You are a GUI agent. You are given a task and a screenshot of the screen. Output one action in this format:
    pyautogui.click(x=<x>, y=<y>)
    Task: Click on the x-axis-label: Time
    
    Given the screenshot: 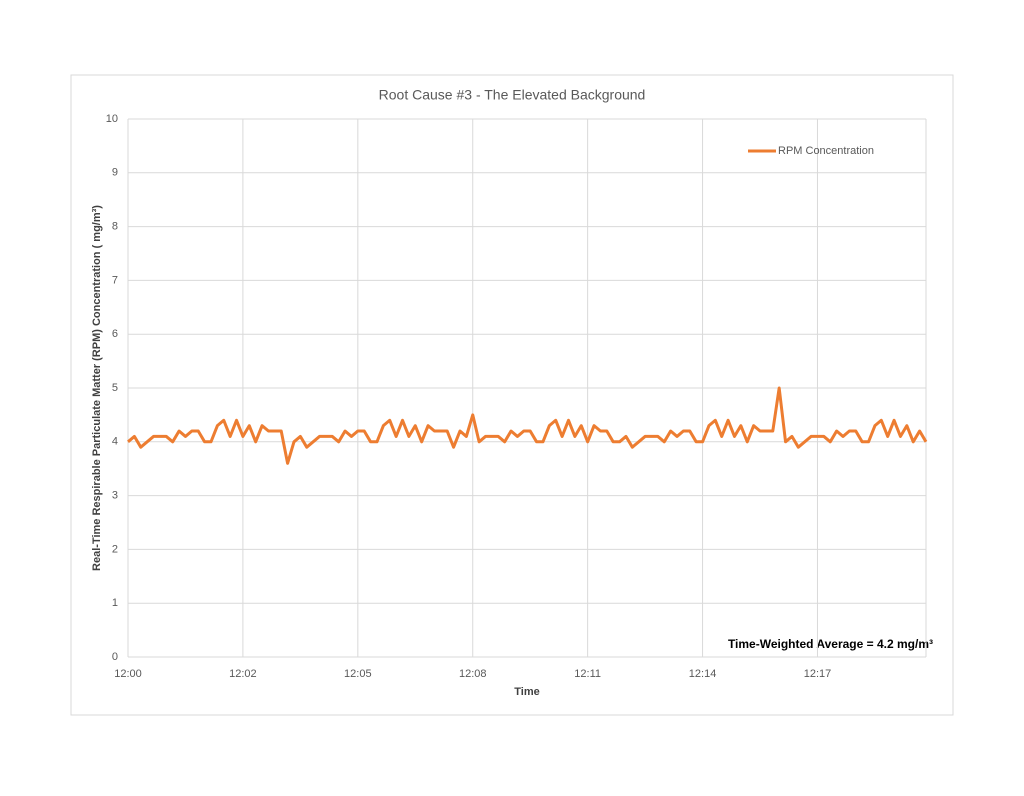 What is the action you would take?
    pyautogui.click(x=526, y=692)
    